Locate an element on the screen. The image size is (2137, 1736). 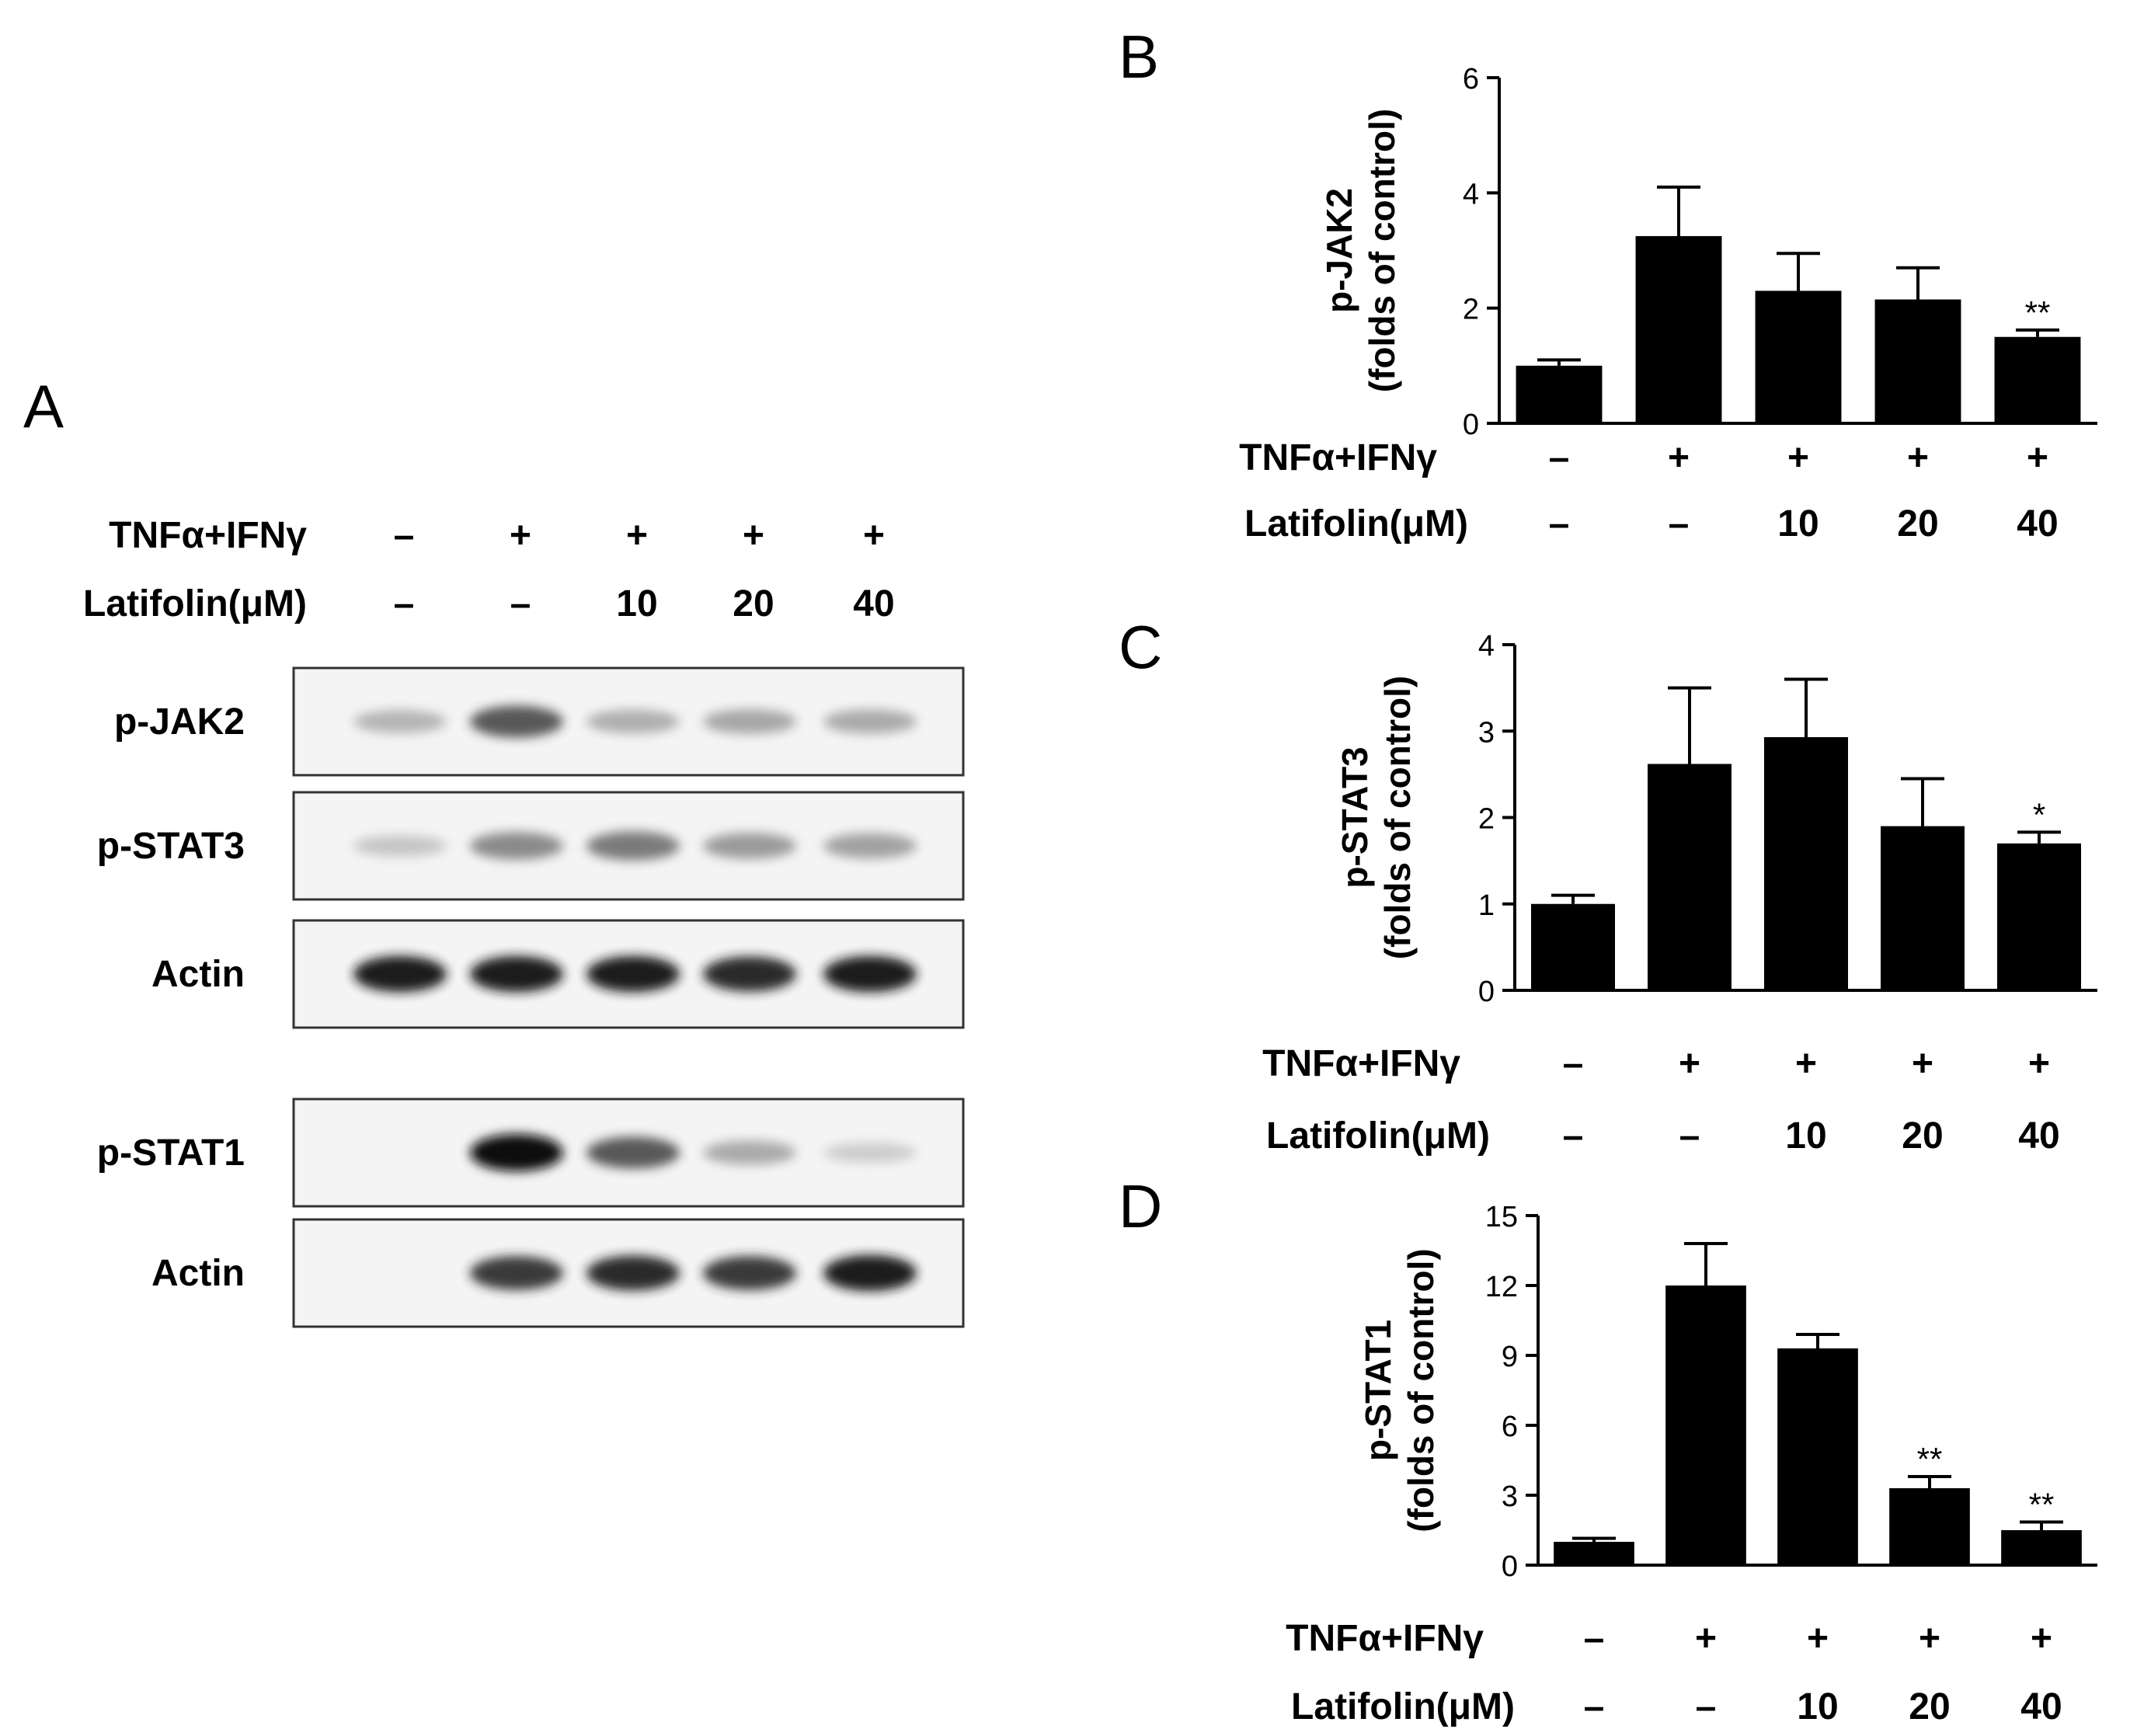
chart-d-treatment-label: TNFα+IFNγ is located at coordinates (1385, 1639).